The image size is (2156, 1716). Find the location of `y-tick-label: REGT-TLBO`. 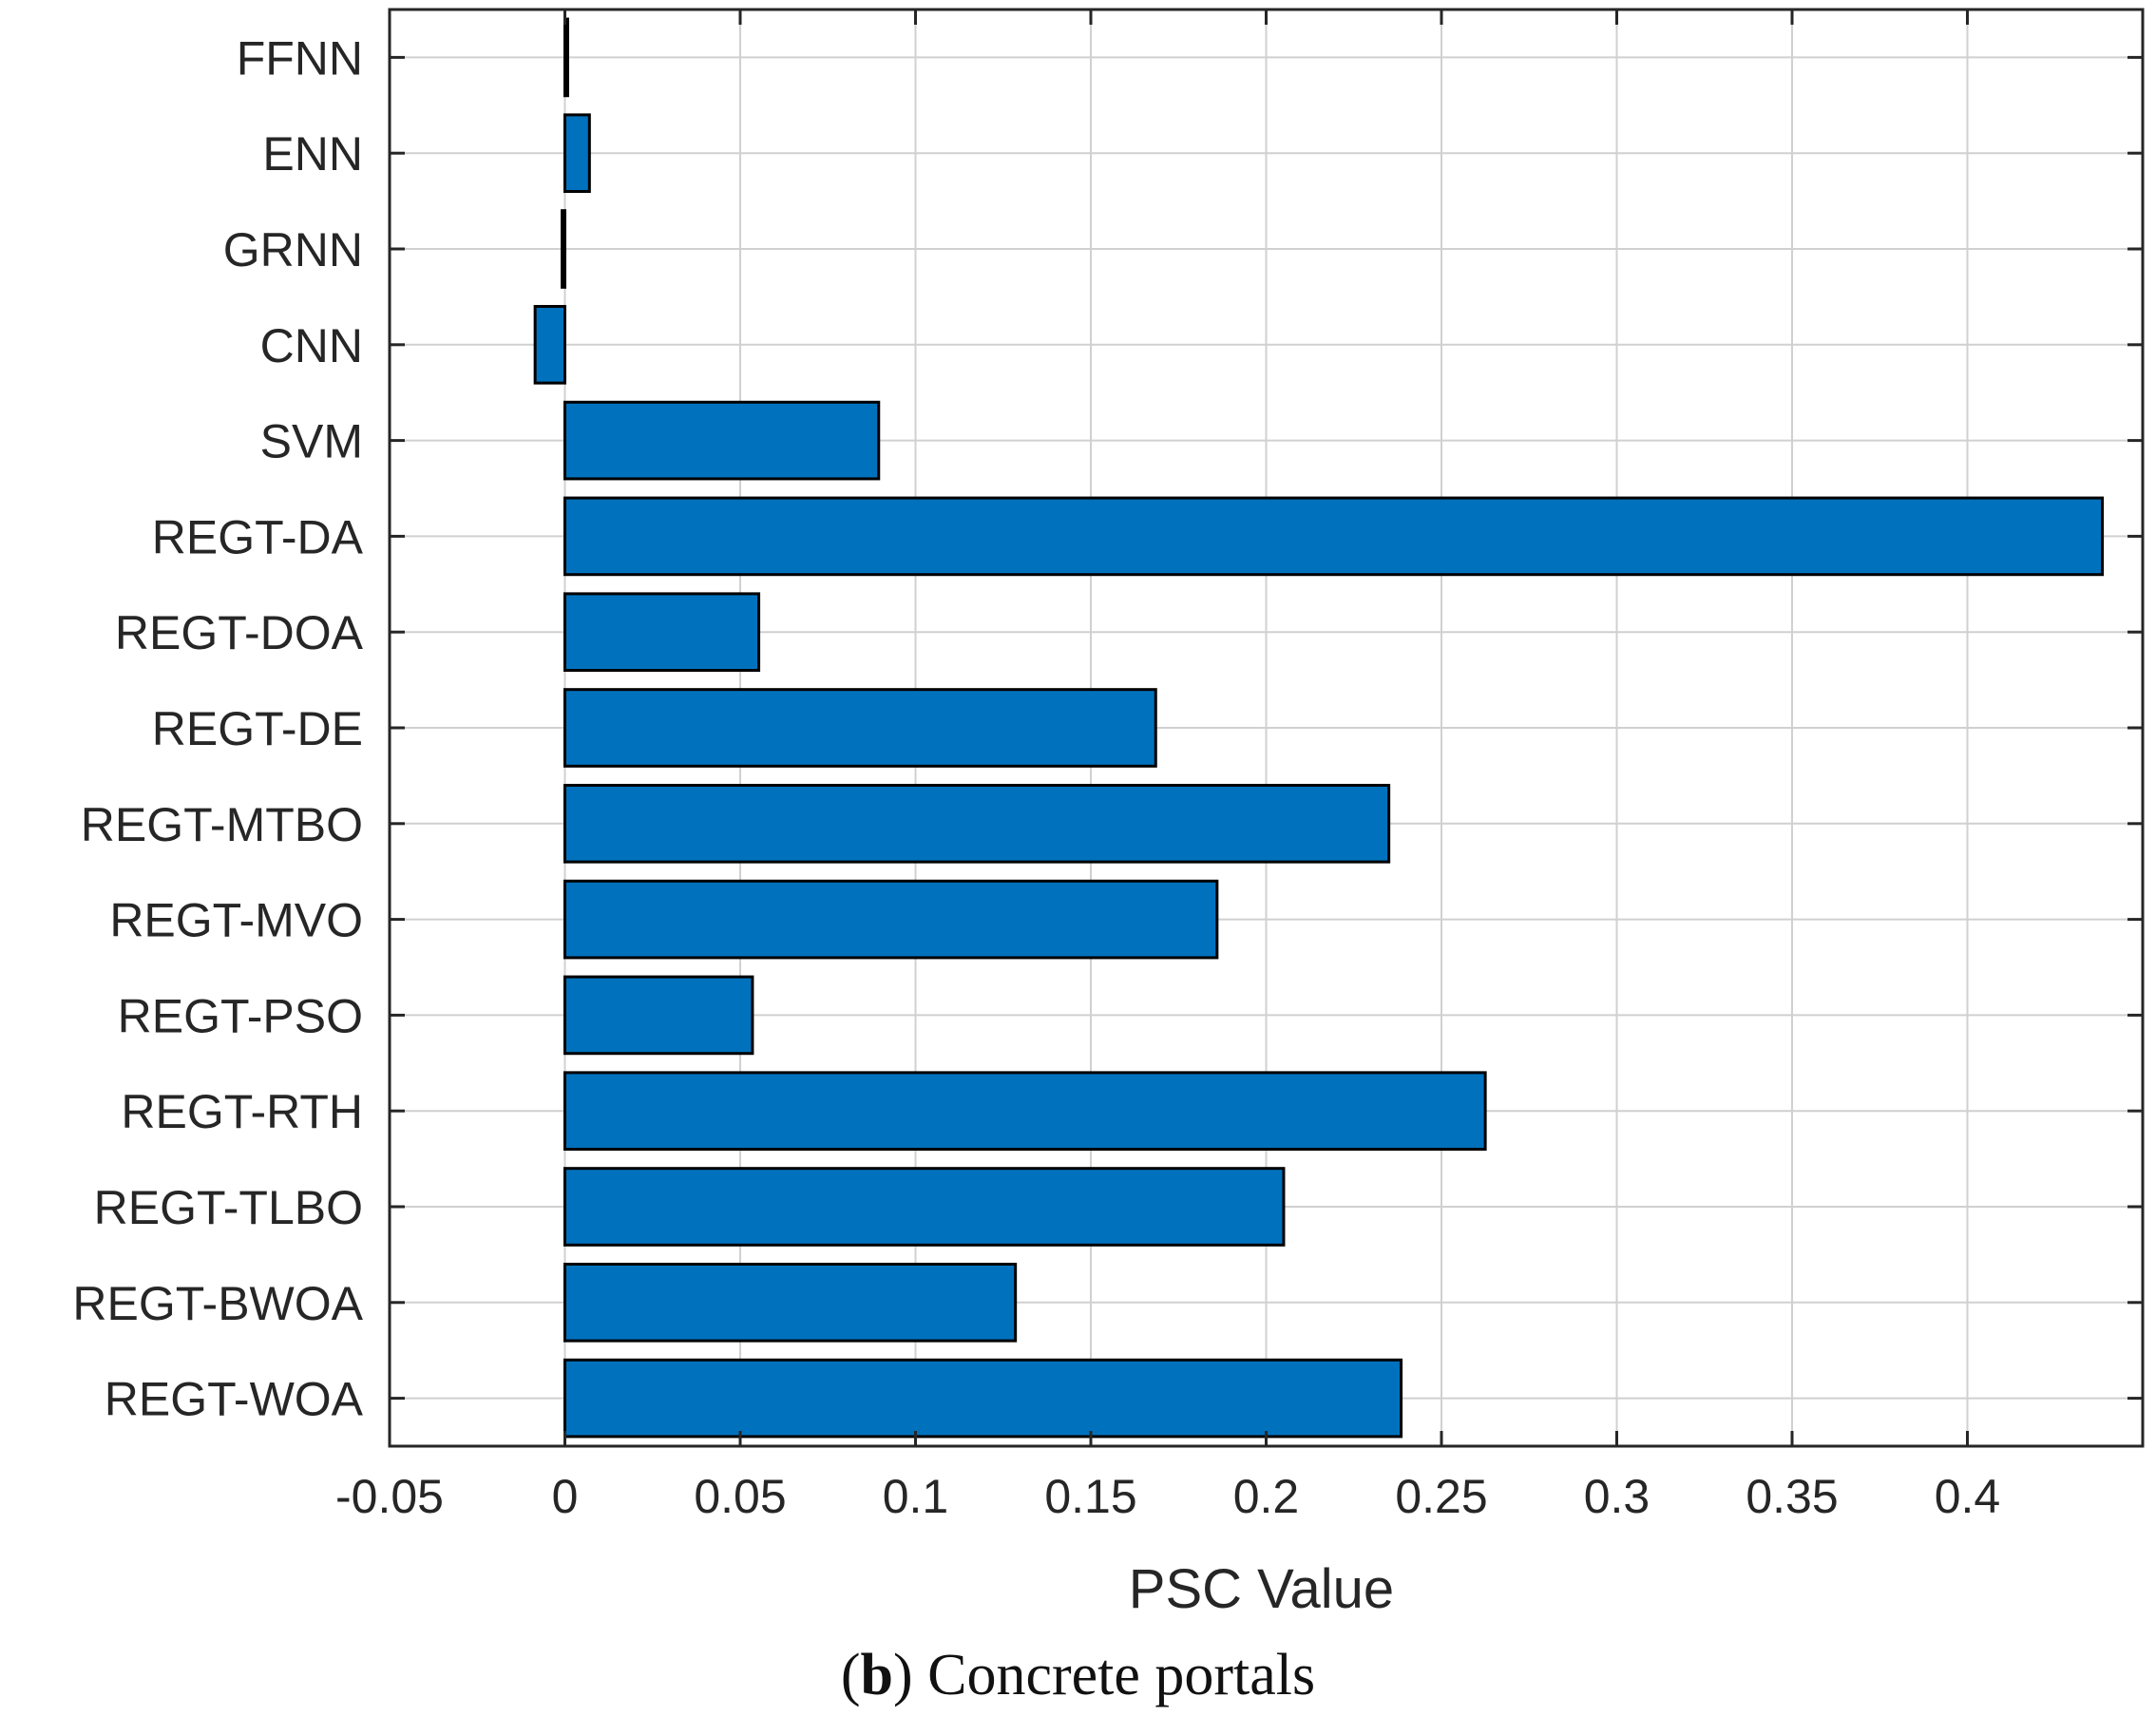

y-tick-label: REGT-TLBO is located at coordinates (228, 1207).